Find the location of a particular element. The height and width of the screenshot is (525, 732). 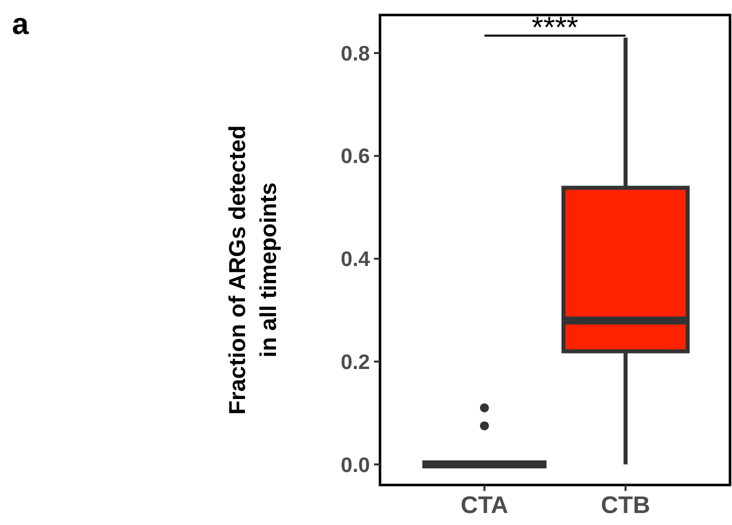

annotation: **** is located at coordinates (555, 28).